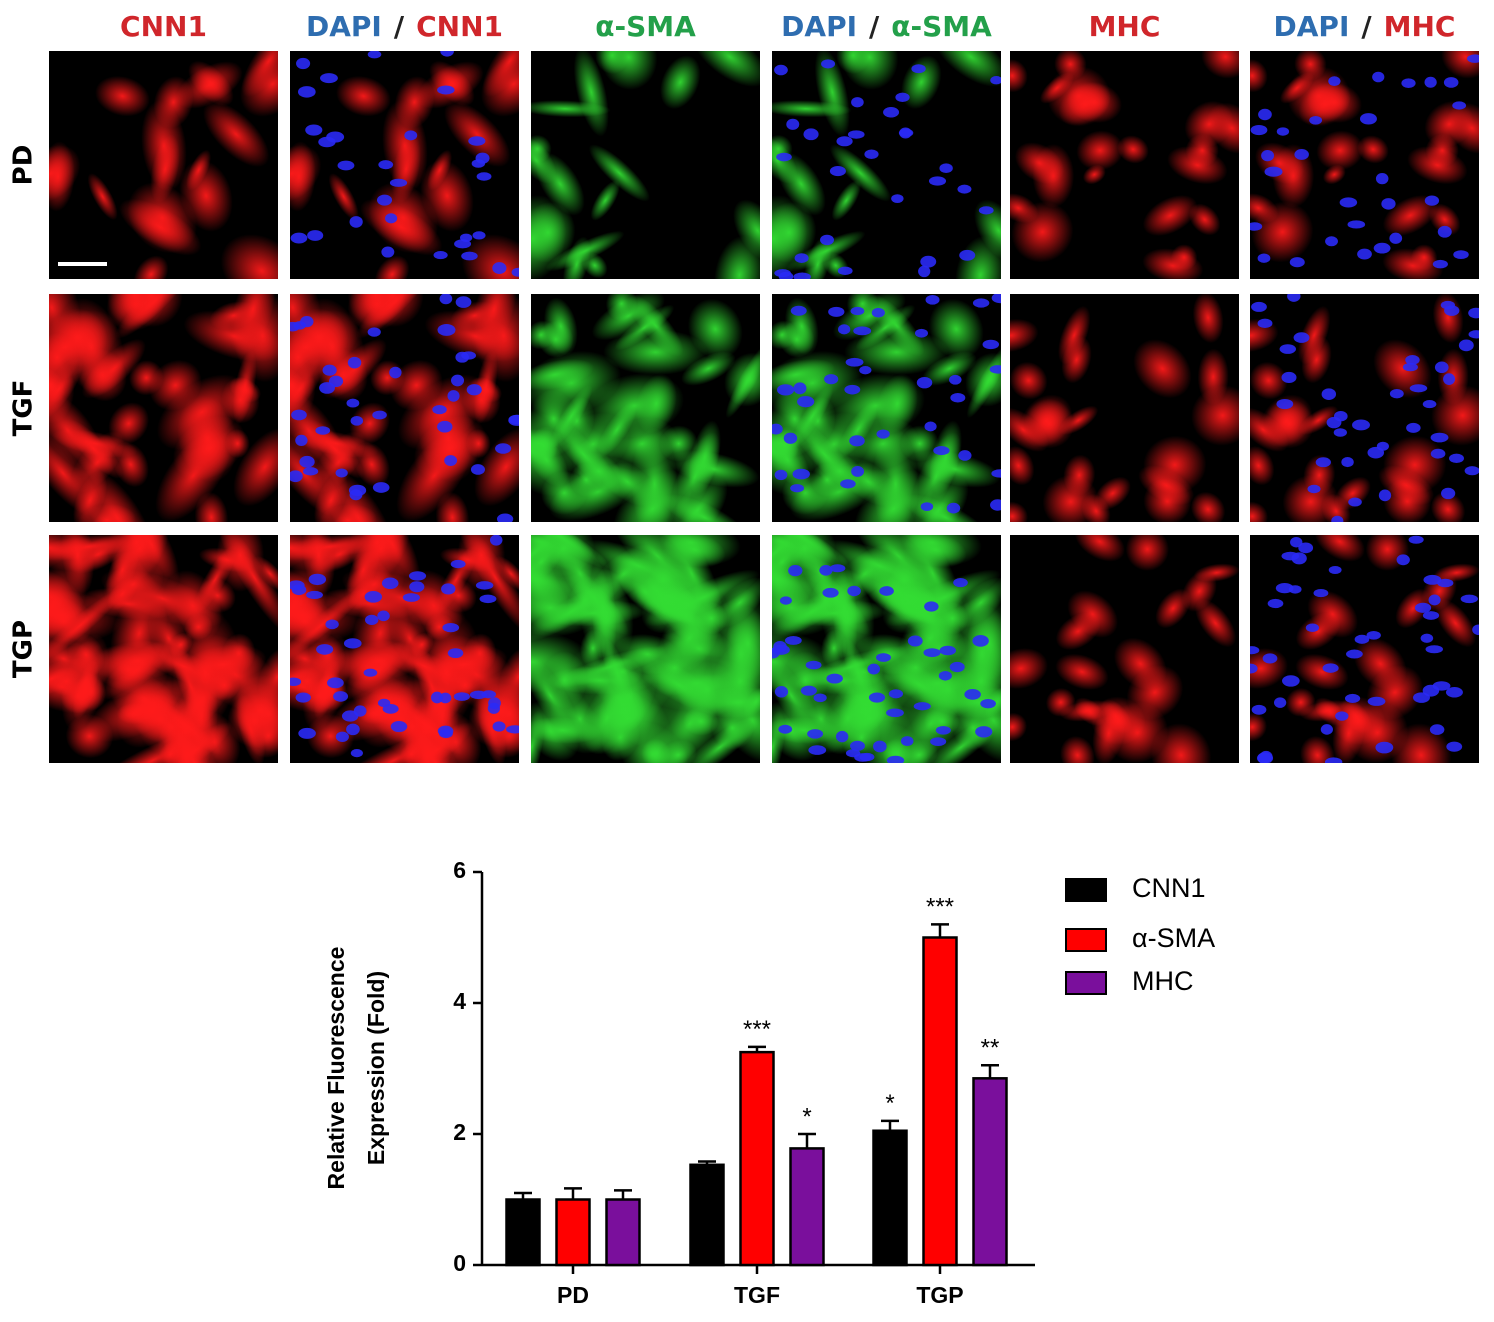 The width and height of the screenshot is (1494, 1322). I want to click on legend-swatch, so click(1086, 983).